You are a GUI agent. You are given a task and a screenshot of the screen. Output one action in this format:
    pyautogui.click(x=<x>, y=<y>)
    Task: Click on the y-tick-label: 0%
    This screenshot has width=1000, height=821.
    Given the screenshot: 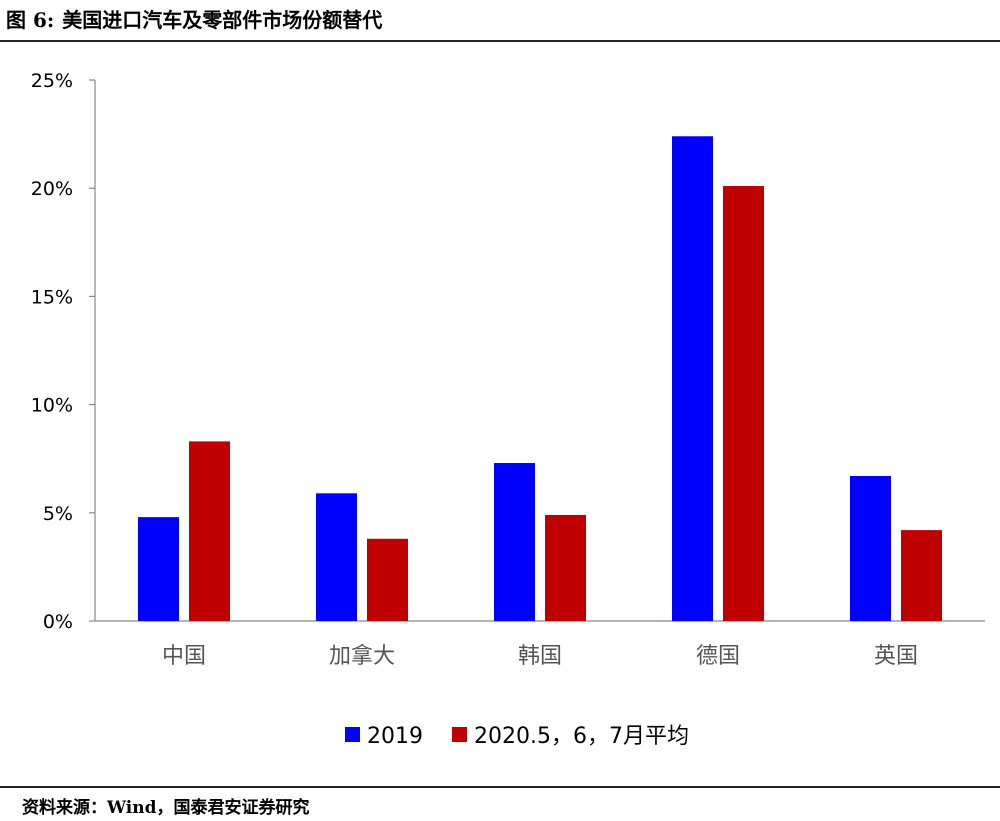 What is the action you would take?
    pyautogui.click(x=58, y=622)
    